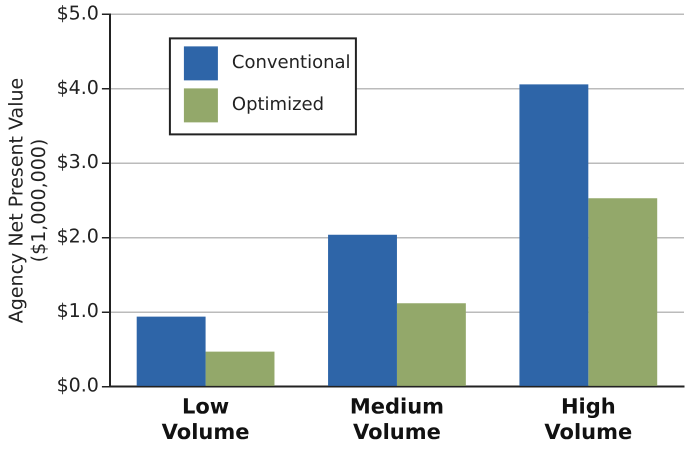  Describe the element at coordinates (588, 419) in the screenshot. I see `x-tick-label: High Volume` at that location.